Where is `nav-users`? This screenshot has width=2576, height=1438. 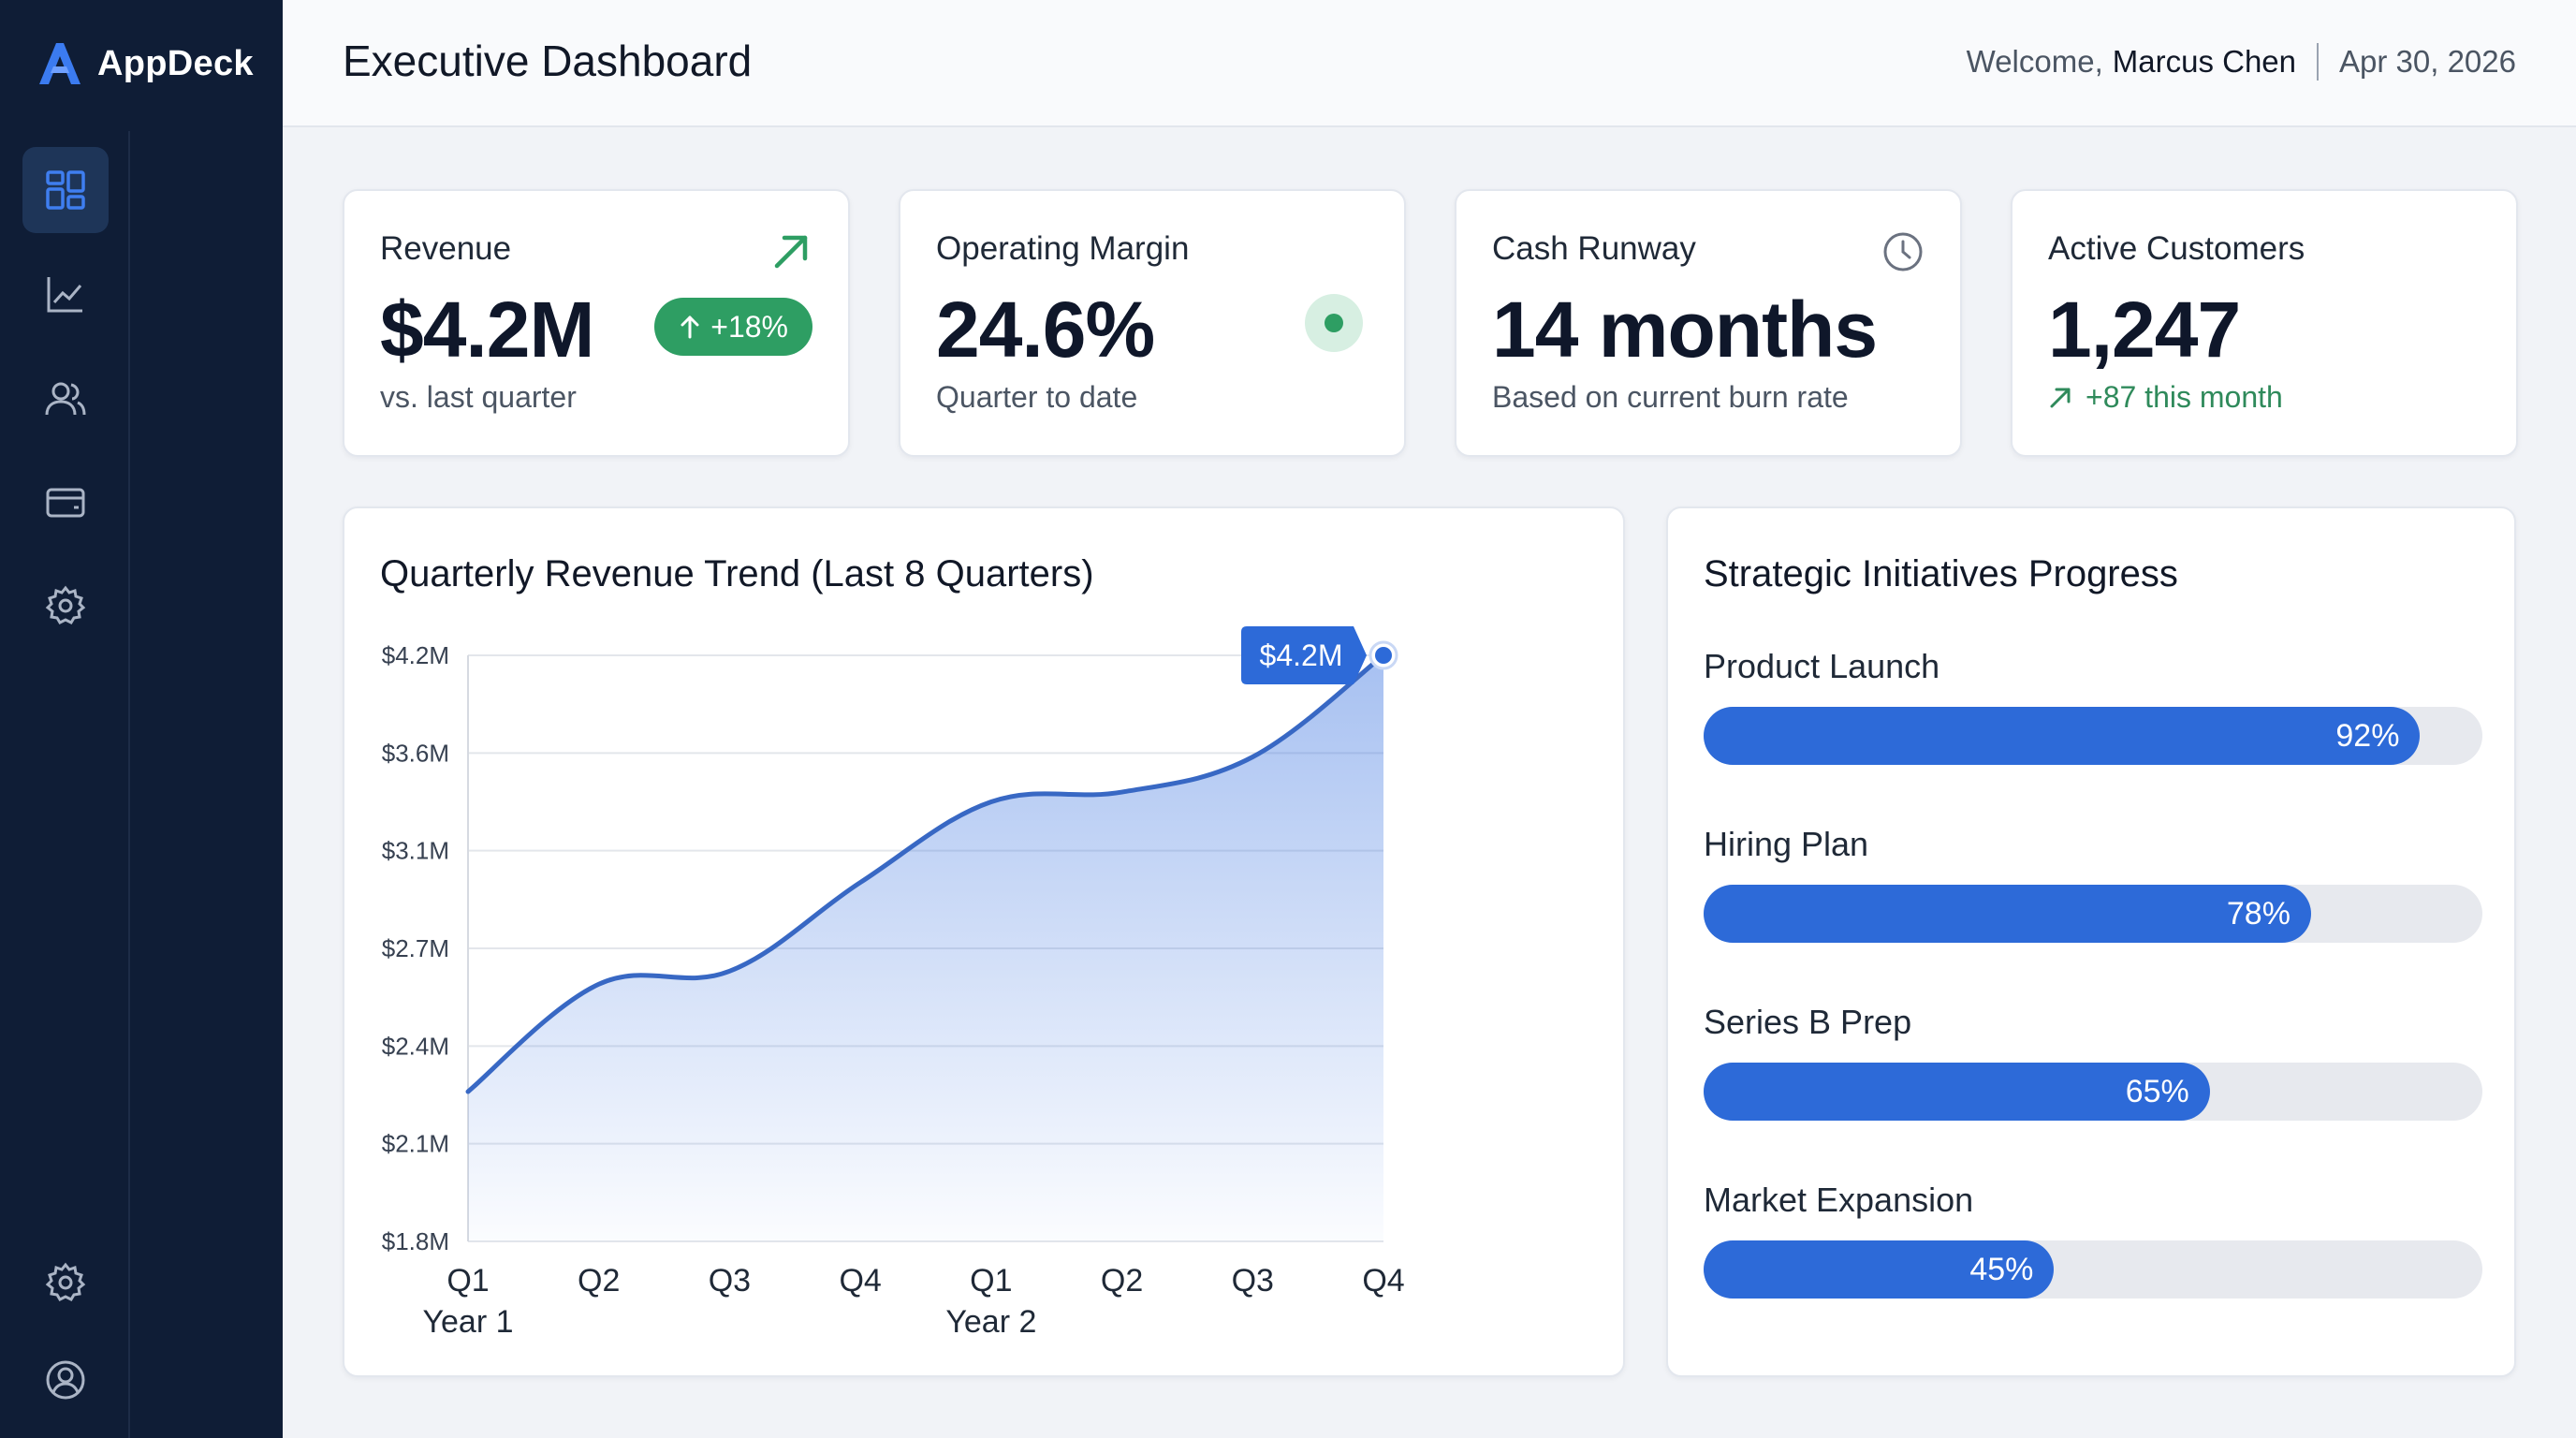
nav-users is located at coordinates (65, 399).